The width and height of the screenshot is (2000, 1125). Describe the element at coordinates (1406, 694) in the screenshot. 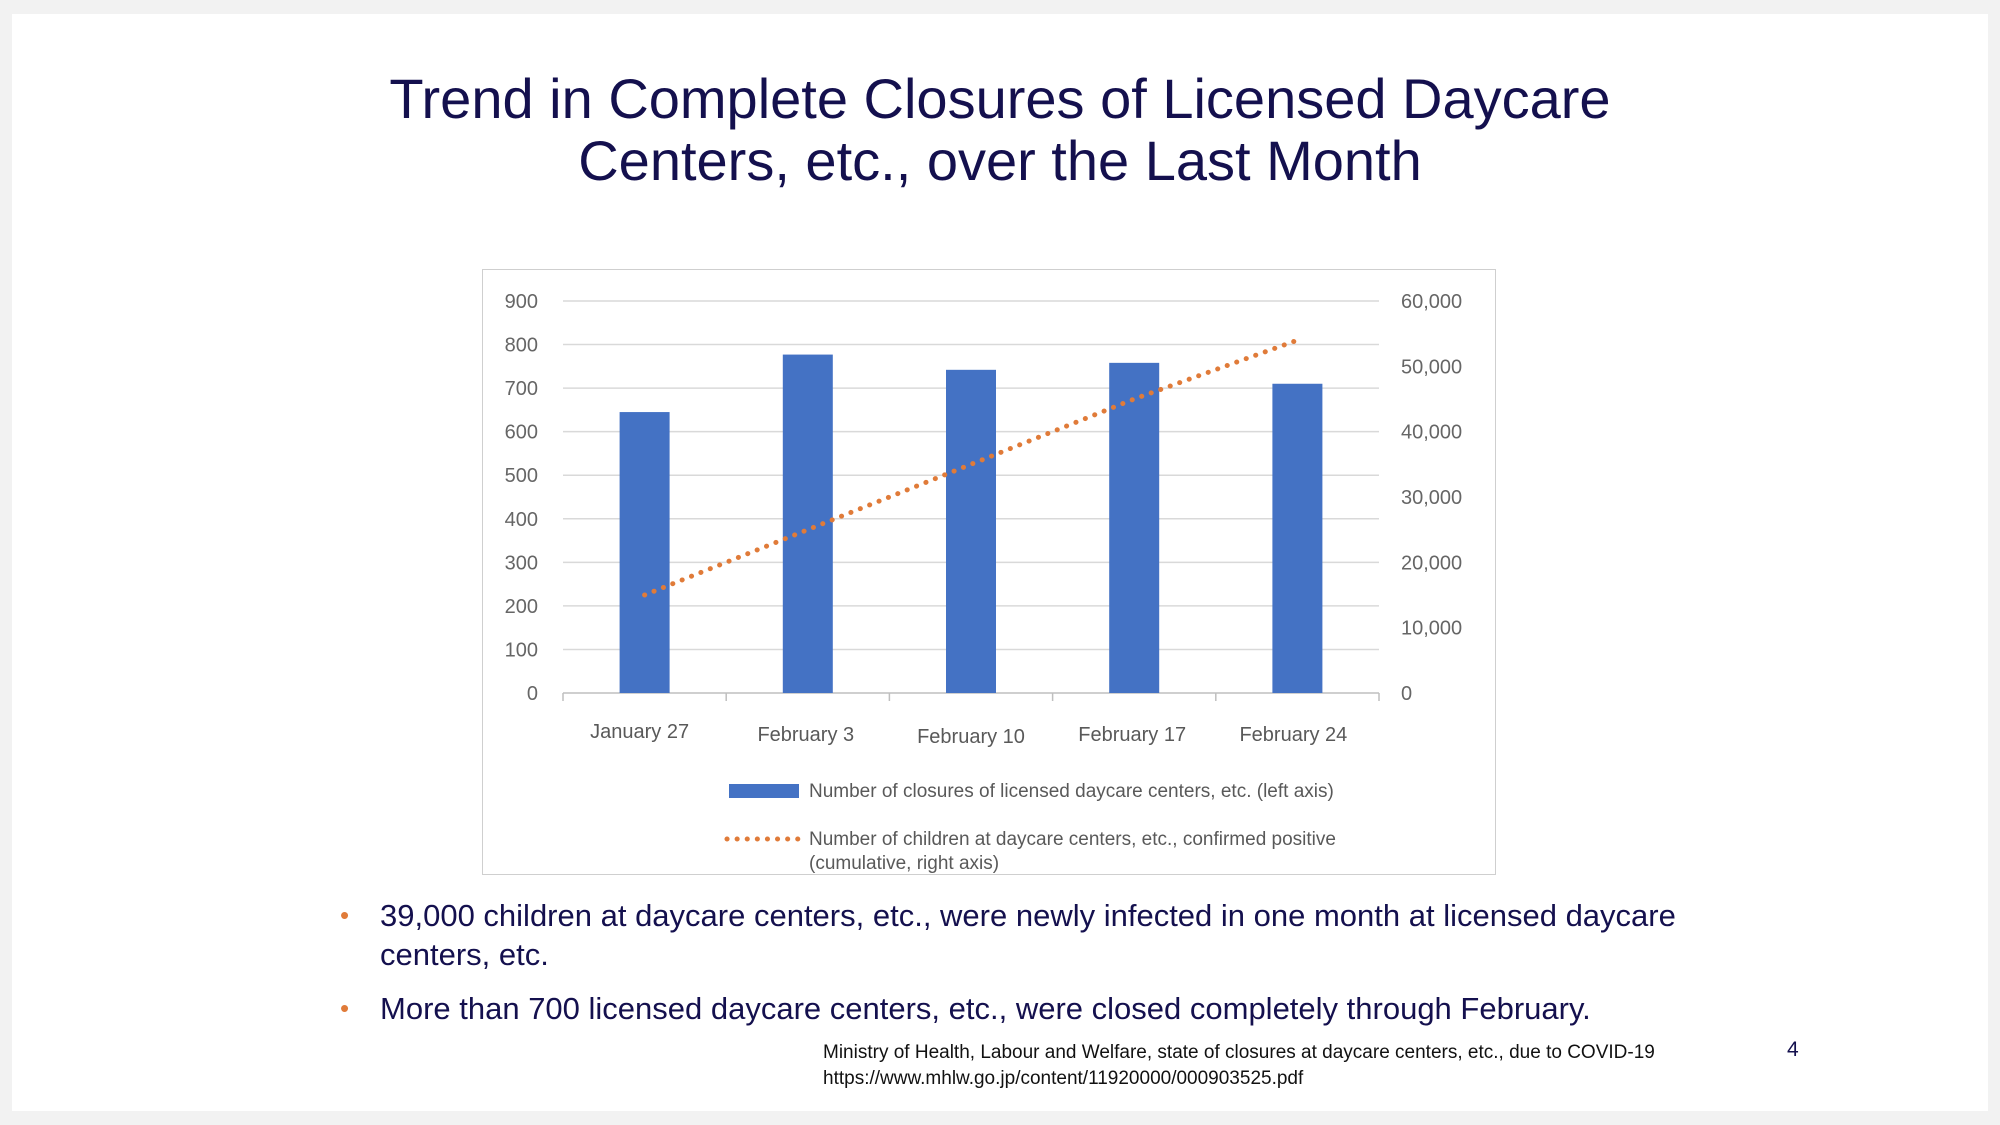

I see `right-axis-tick-label: 0` at that location.